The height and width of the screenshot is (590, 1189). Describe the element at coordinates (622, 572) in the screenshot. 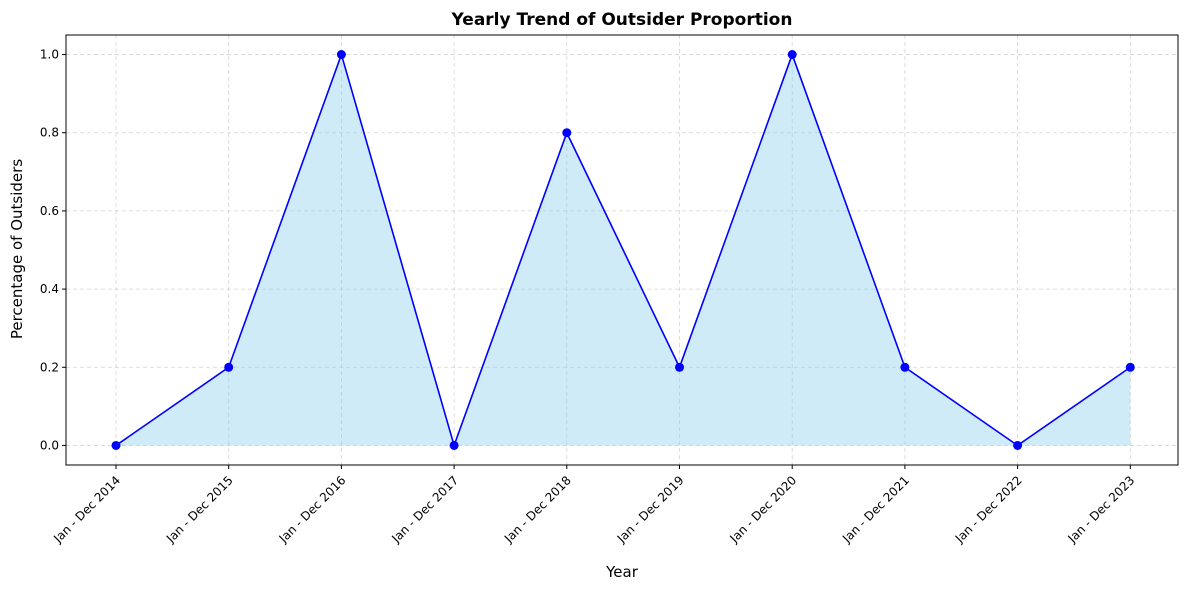

I see `x-axis-label: Year` at that location.